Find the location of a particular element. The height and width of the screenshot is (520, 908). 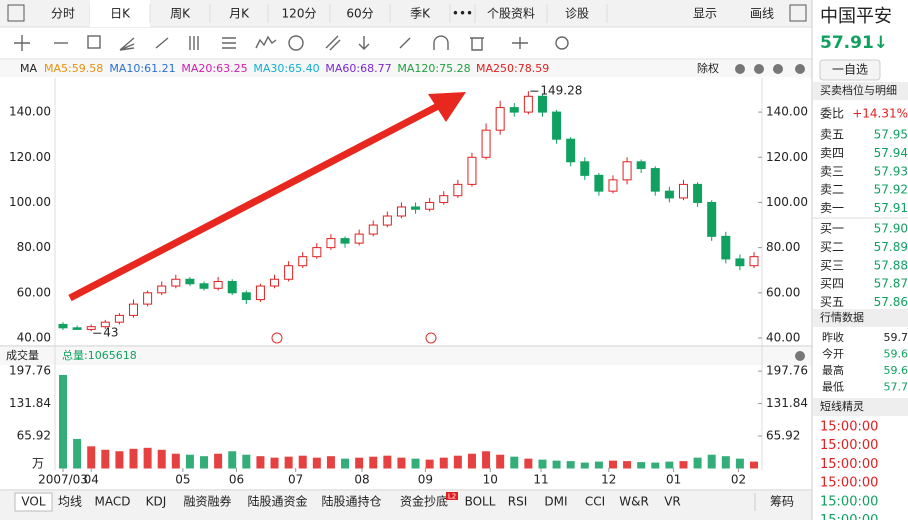

tab: 显示 is located at coordinates (705, 14).